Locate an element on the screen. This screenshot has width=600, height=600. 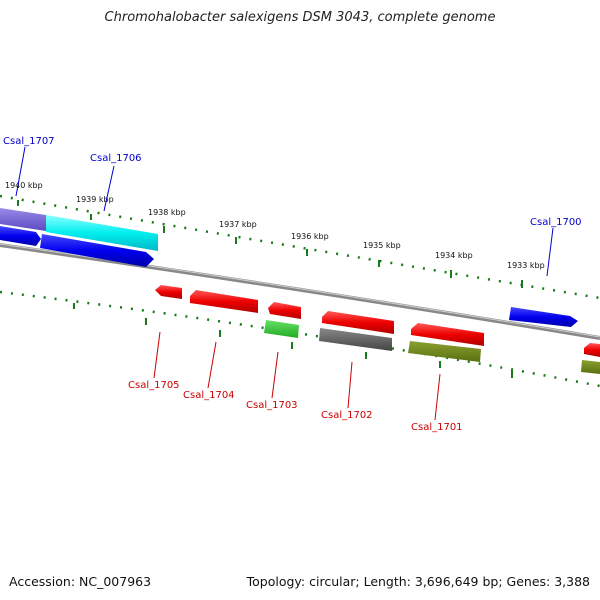
gene-arrow-purple is located at coordinates (23, 219).